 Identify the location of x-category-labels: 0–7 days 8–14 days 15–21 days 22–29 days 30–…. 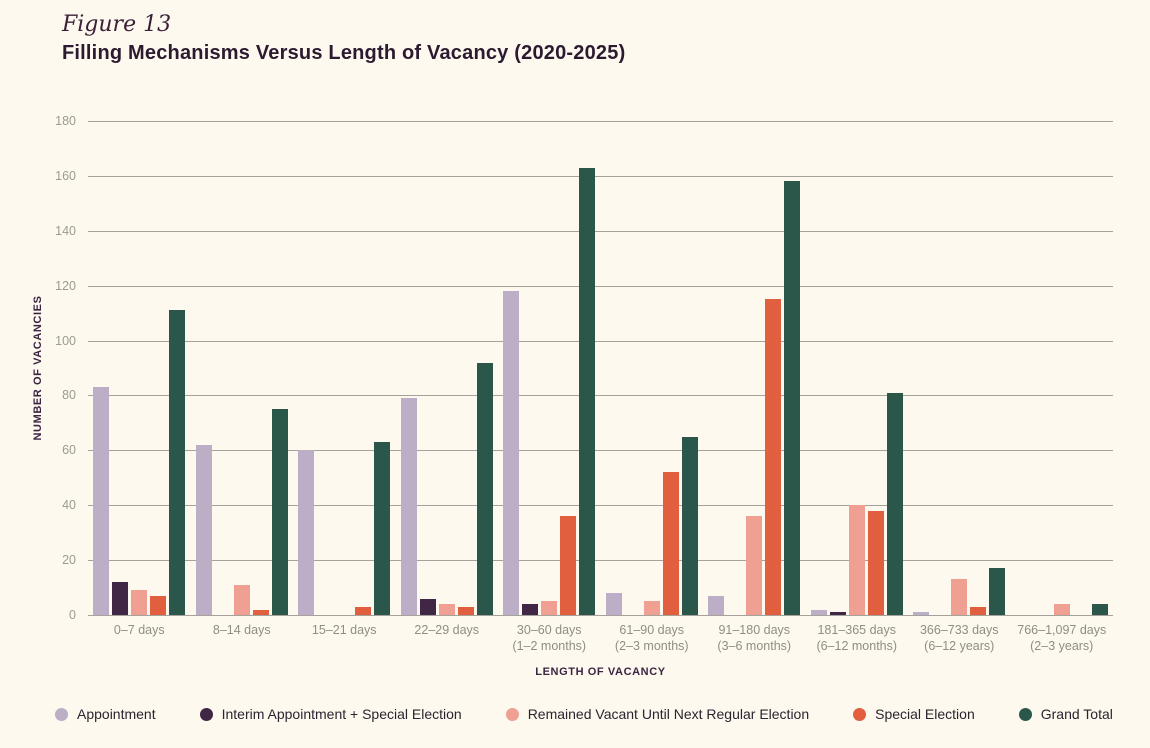
(600, 638).